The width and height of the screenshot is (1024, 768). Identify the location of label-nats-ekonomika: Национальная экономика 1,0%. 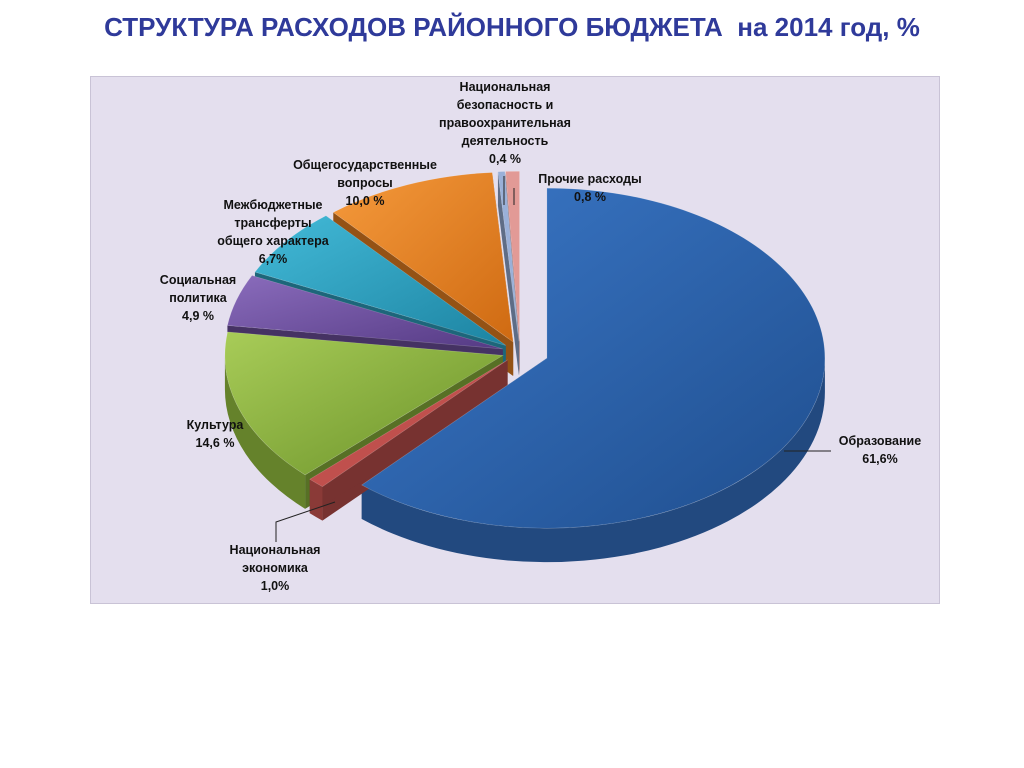
(275, 568).